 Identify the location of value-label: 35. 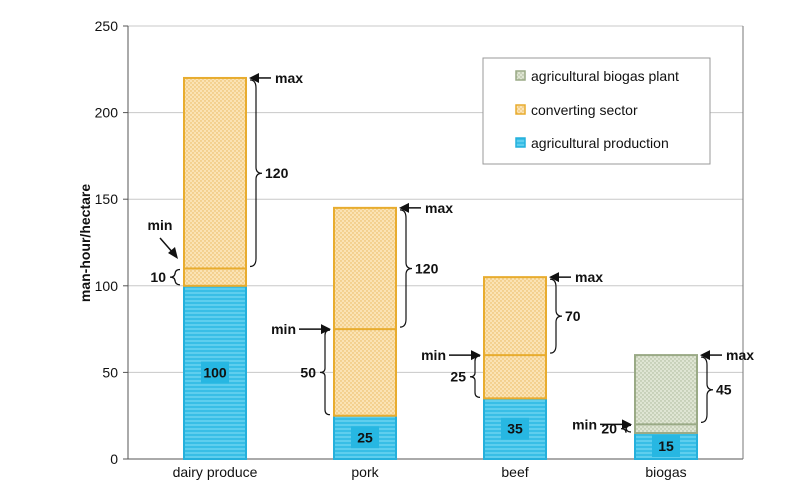
(515, 429).